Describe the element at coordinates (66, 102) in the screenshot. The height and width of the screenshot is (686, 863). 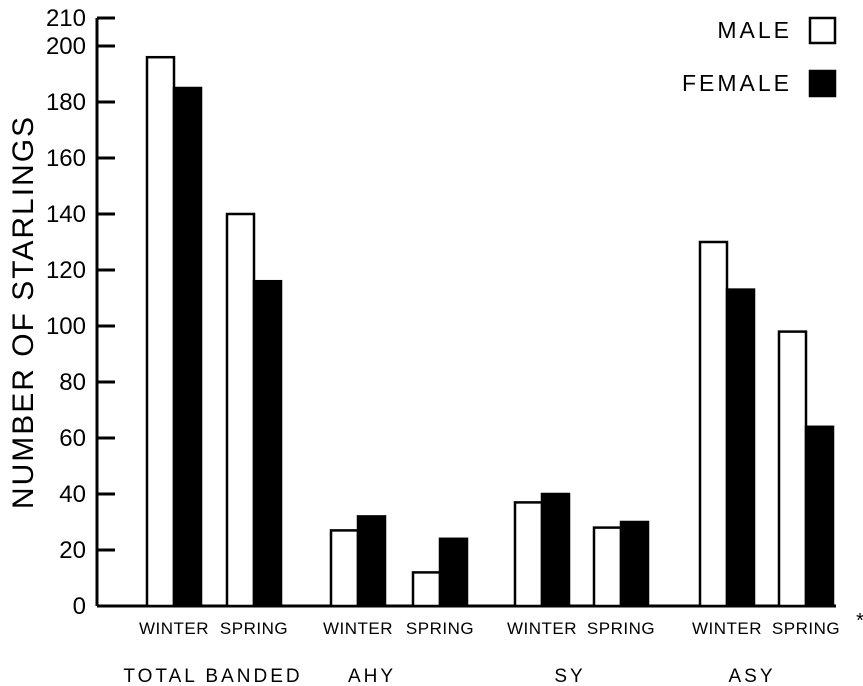
I see `y-tick-label: 180` at that location.